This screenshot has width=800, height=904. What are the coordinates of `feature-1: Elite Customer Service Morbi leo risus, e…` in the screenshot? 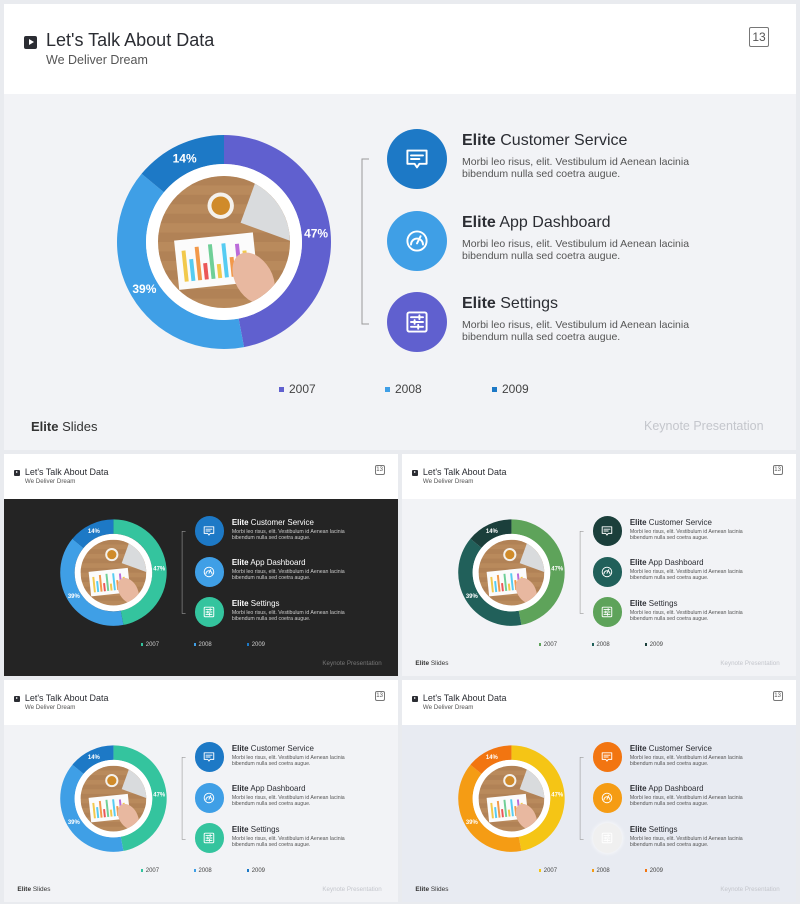 It's located at (289, 531).